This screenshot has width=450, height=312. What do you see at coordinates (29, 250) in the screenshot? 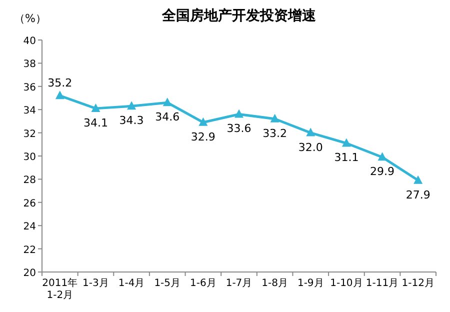
I see `y-tick-label: 22` at bounding box center [29, 250].